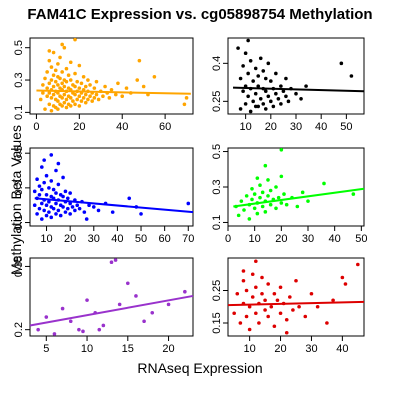 The width and height of the screenshot is (400, 400). Describe the element at coordinates (36, 127) in the screenshot. I see `panel-1-x-tick-label: 0` at that location.